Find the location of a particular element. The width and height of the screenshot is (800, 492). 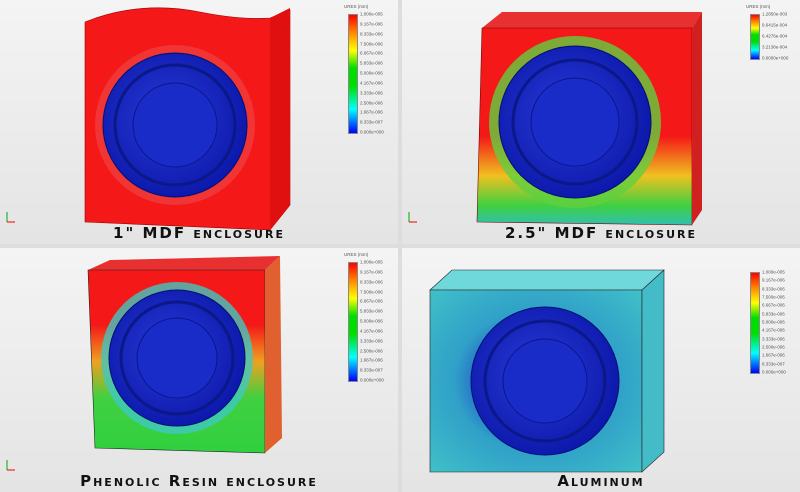

legend-tick-label: 3.2138e-004 is located at coordinates (775, 47).